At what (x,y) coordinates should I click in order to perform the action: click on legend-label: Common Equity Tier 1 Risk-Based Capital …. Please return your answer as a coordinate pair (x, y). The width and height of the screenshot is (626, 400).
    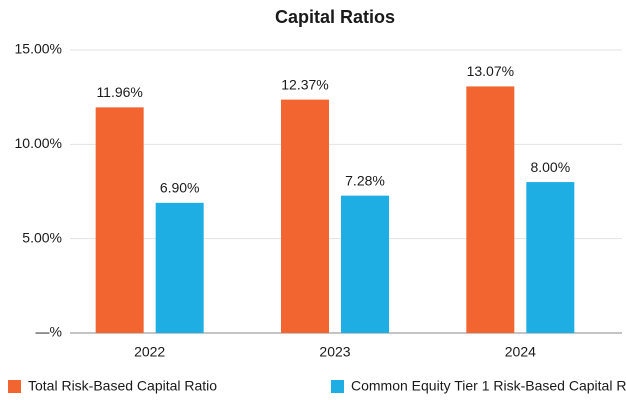
    Looking at the image, I should click on (488, 386).